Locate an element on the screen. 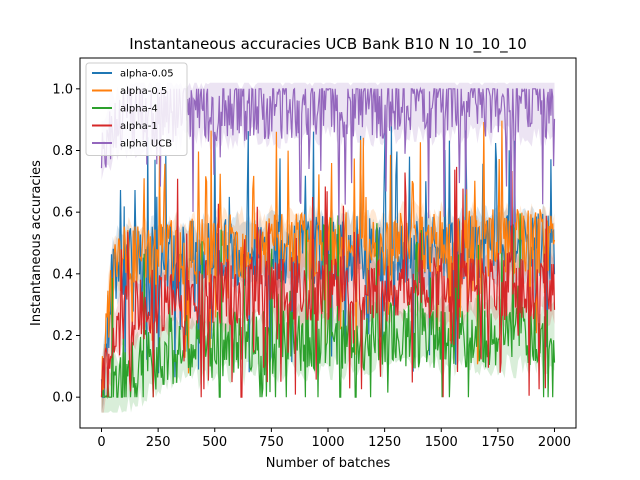  x-tick-label: 500 is located at coordinates (214, 442).